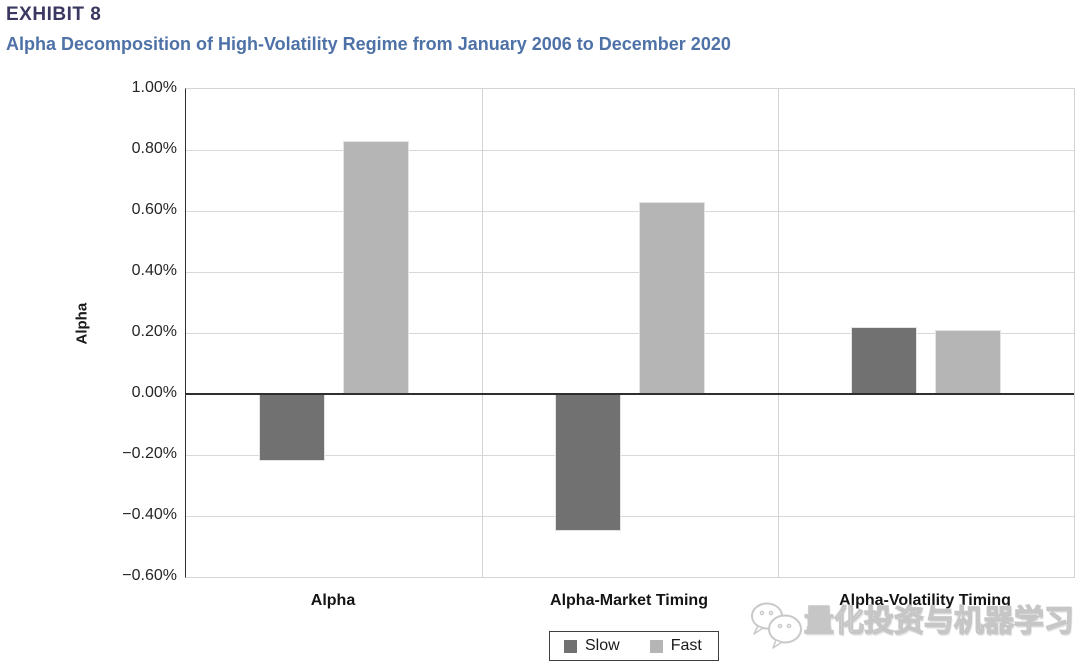 The image size is (1080, 669). Describe the element at coordinates (154, 148) in the screenshot. I see `y-tick-label: 0.80%` at that location.